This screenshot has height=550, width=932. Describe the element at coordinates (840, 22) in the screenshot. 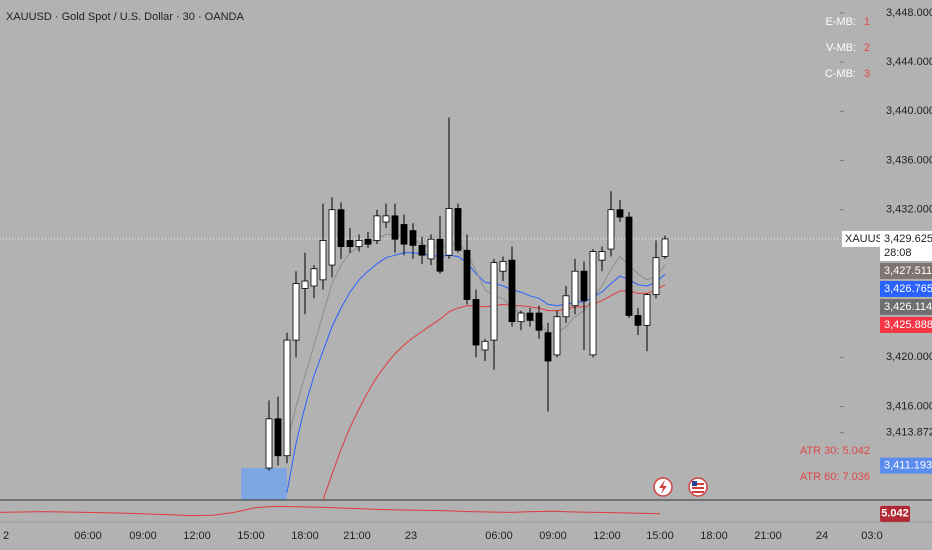

I see `legend-label: E-MB:` at that location.